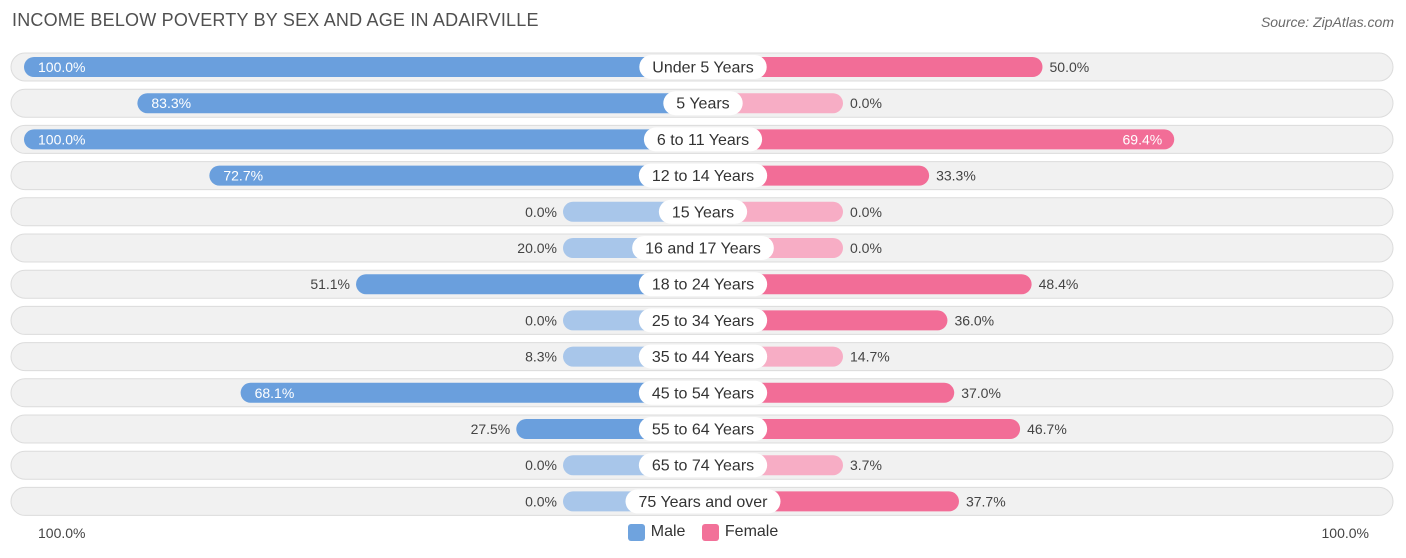 This screenshot has width=1406, height=558. What do you see at coordinates (275, 393) in the screenshot?
I see `male-value-label: 68.1%` at bounding box center [275, 393].